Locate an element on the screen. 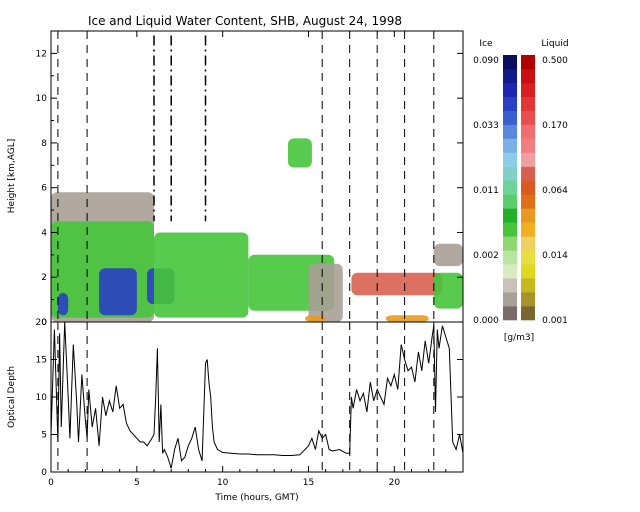  colorbar-units: [g/m3] is located at coordinates (519, 338).